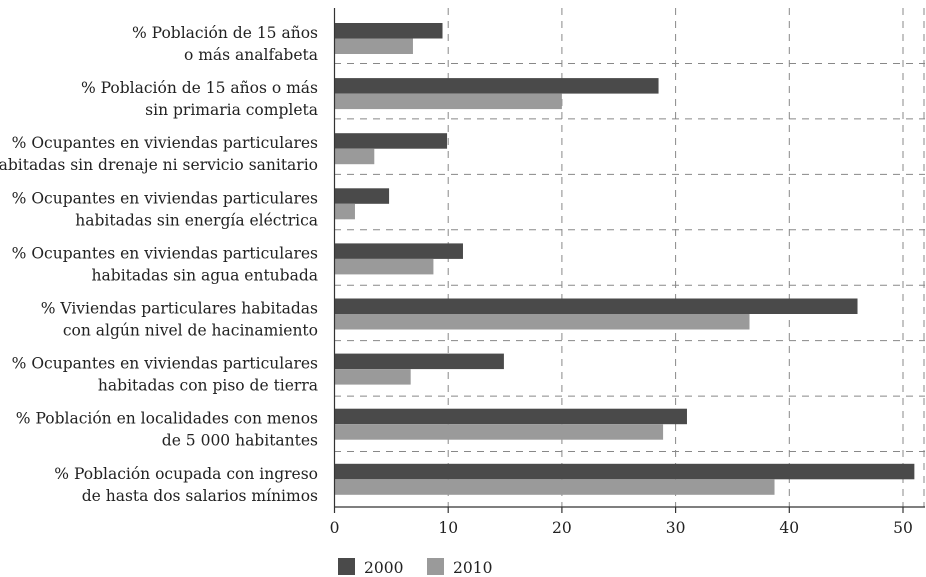 The height and width of the screenshot is (577, 926). Describe the element at coordinates (435, 566) in the screenshot. I see `legend-swatch-2010` at that location.